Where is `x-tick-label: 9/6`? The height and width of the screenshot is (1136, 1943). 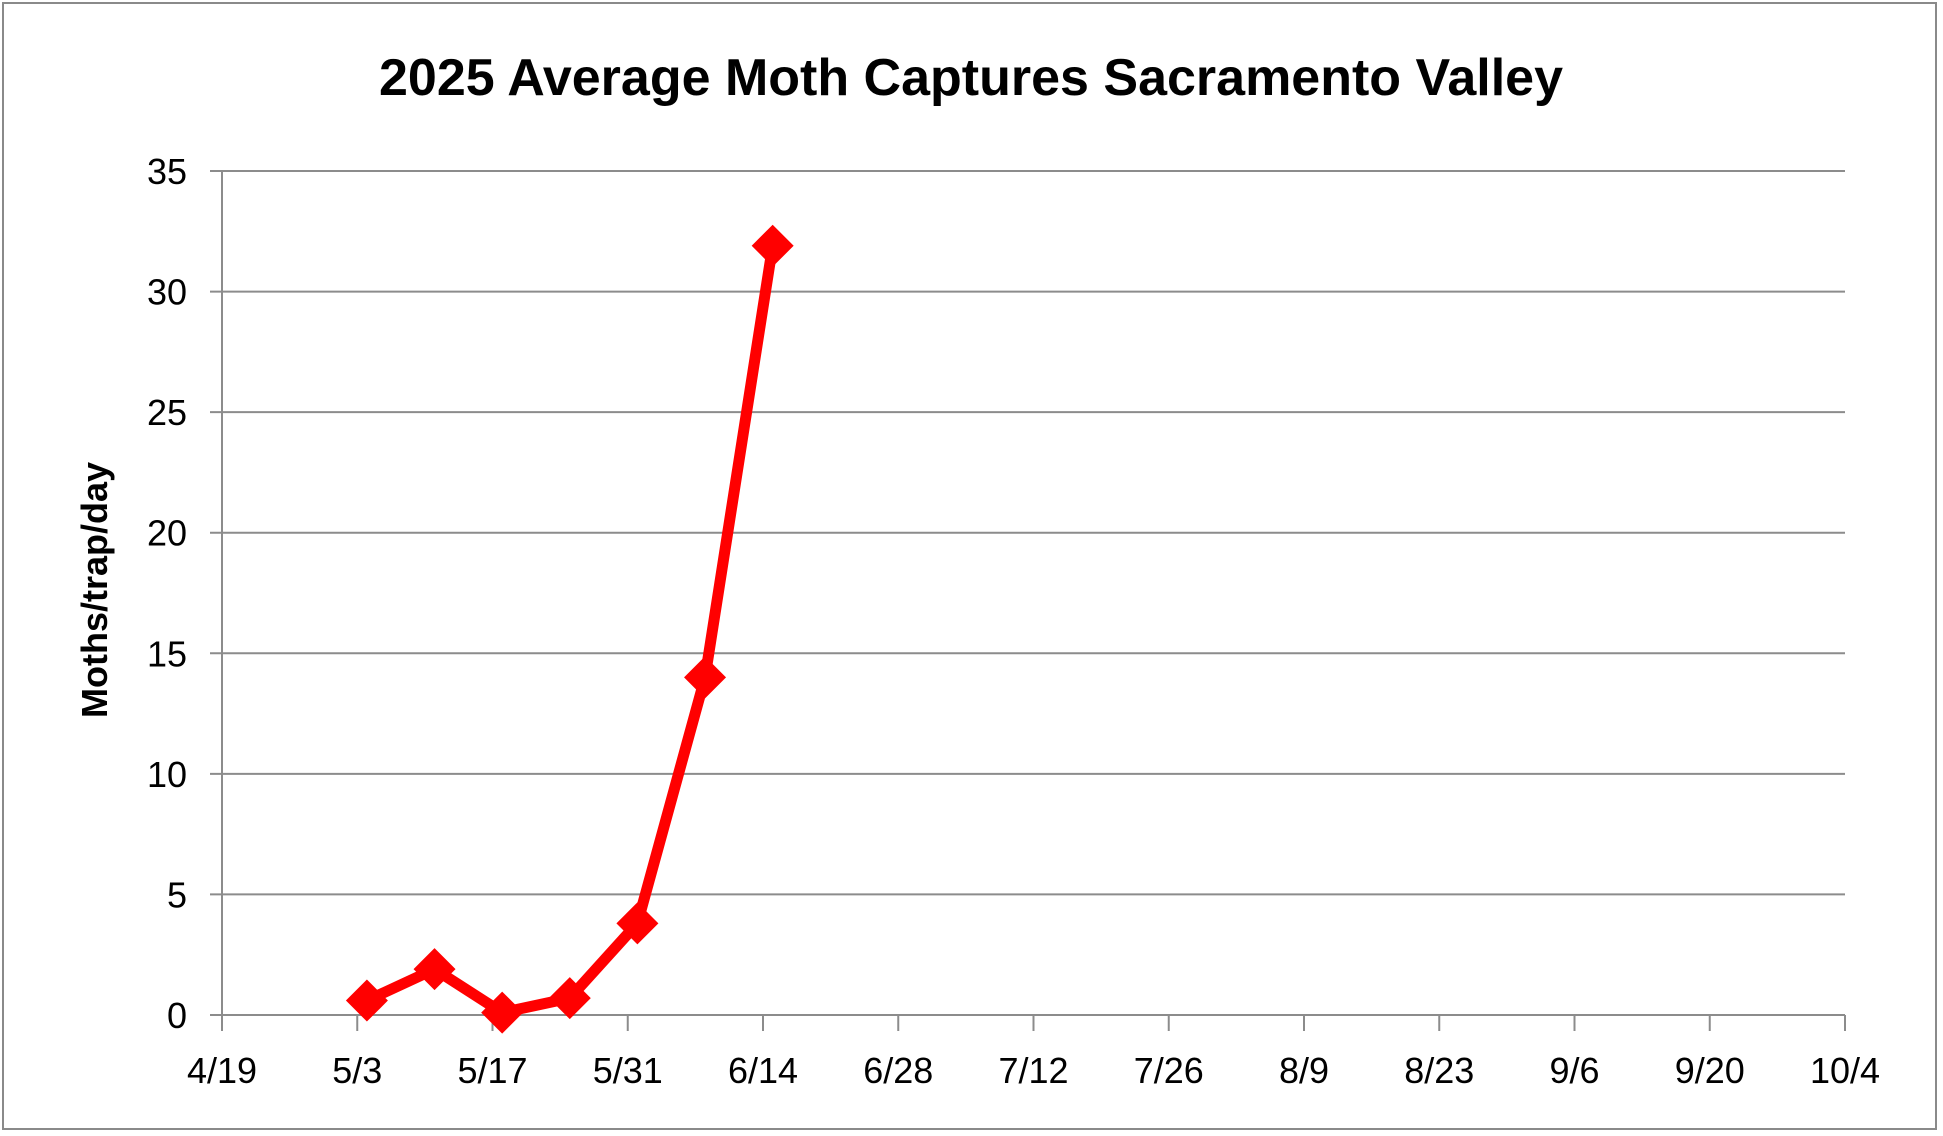 x-tick-label: 9/6 is located at coordinates (1574, 1070).